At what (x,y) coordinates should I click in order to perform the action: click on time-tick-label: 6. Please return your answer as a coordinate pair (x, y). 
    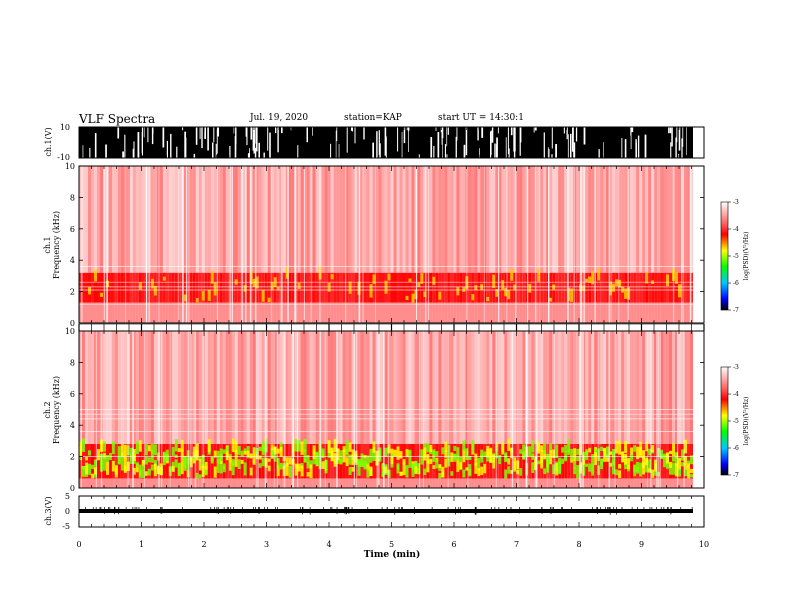
    Looking at the image, I should click on (453, 544).